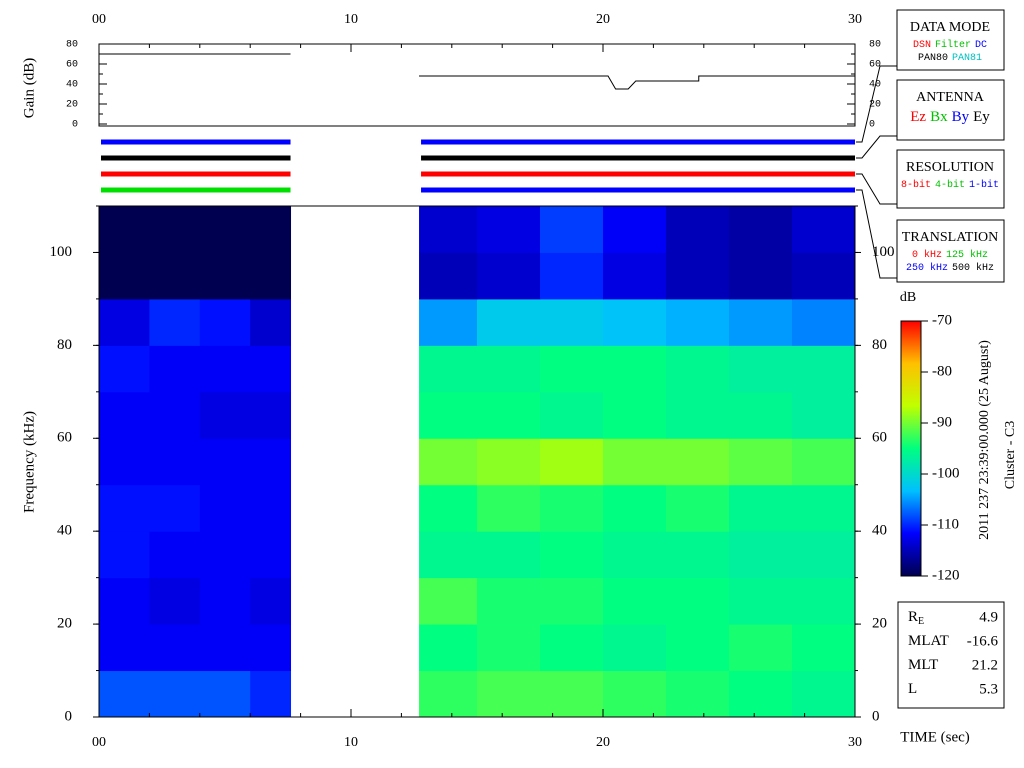 The image size is (1024, 768). I want to click on side-text: 2011 237 23:39:00.000 (25 August), so click(984, 440).